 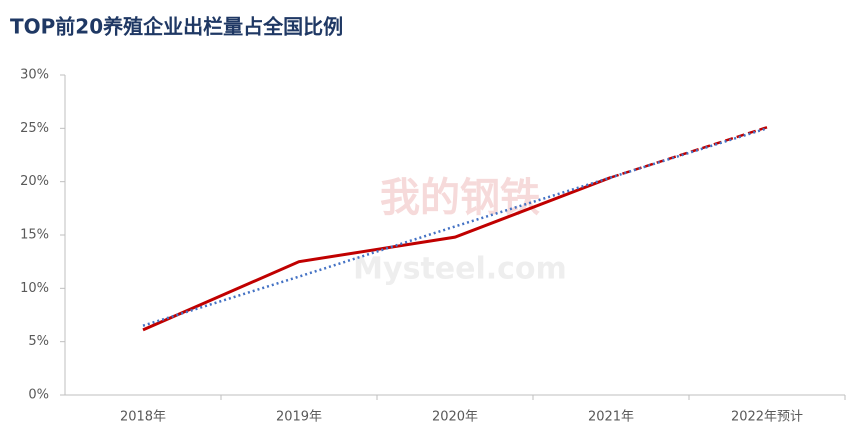 What do you see at coordinates (689, 152) in the screenshot?
I see `series-line` at bounding box center [689, 152].